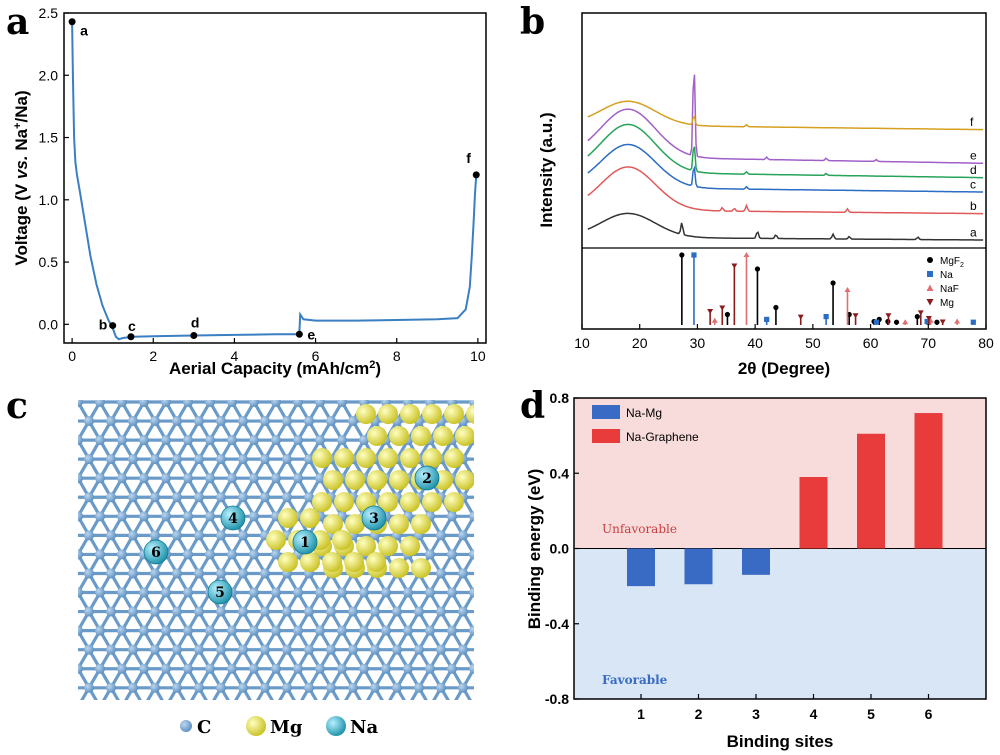 The height and width of the screenshot is (755, 1000). What do you see at coordinates (49, 138) in the screenshot?
I see `chart-a-ytick-label-3: 1.5` at bounding box center [49, 138].